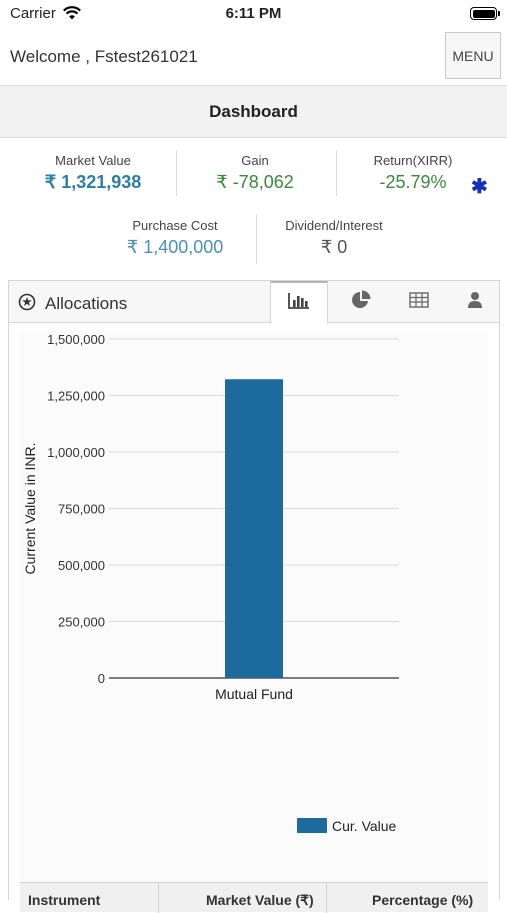  I want to click on gain-stat: Gain ₹ -78,062, so click(255, 173).